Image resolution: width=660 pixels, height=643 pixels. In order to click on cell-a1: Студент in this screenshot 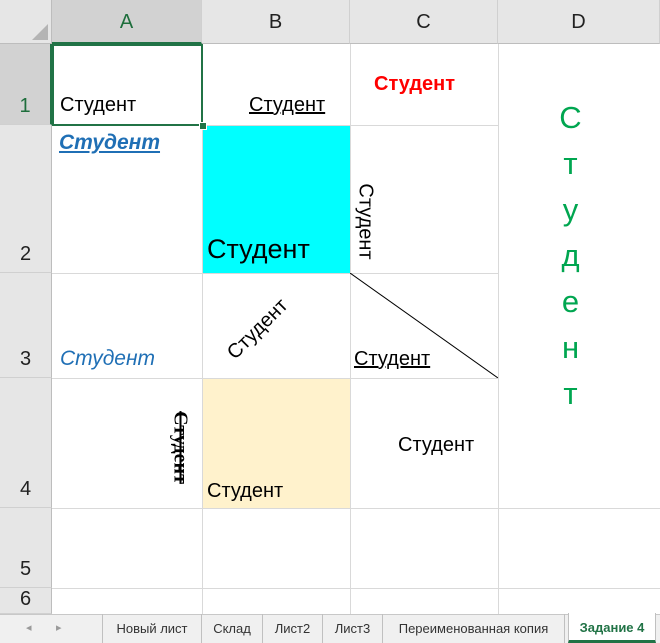, I will do `click(98, 105)`.